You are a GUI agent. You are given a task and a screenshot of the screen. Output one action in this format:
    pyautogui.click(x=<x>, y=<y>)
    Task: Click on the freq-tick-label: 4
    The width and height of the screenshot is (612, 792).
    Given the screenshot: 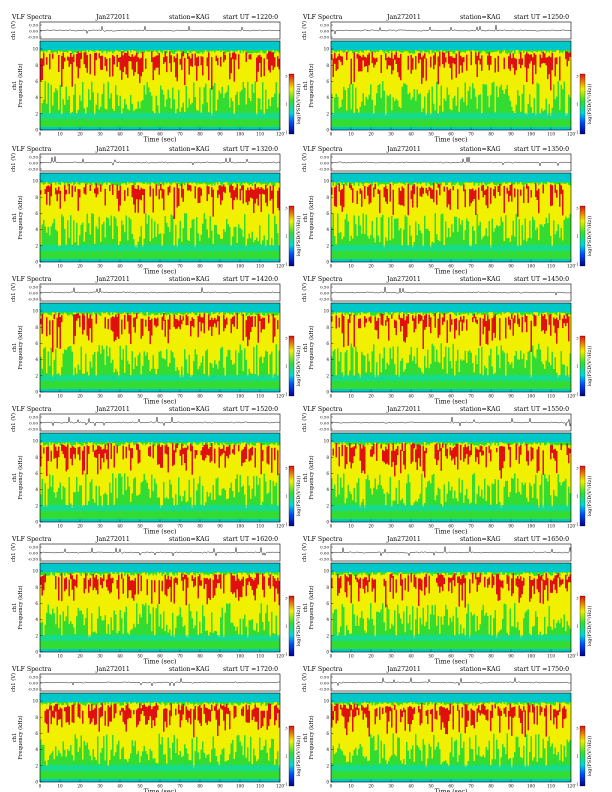 What is the action you would take?
    pyautogui.click(x=327, y=359)
    